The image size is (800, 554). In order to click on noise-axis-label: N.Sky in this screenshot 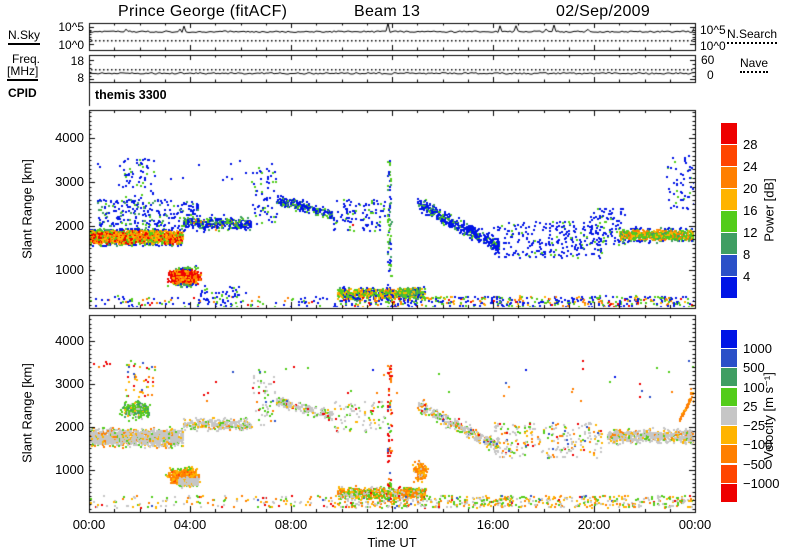, I will do `click(24, 36)`.